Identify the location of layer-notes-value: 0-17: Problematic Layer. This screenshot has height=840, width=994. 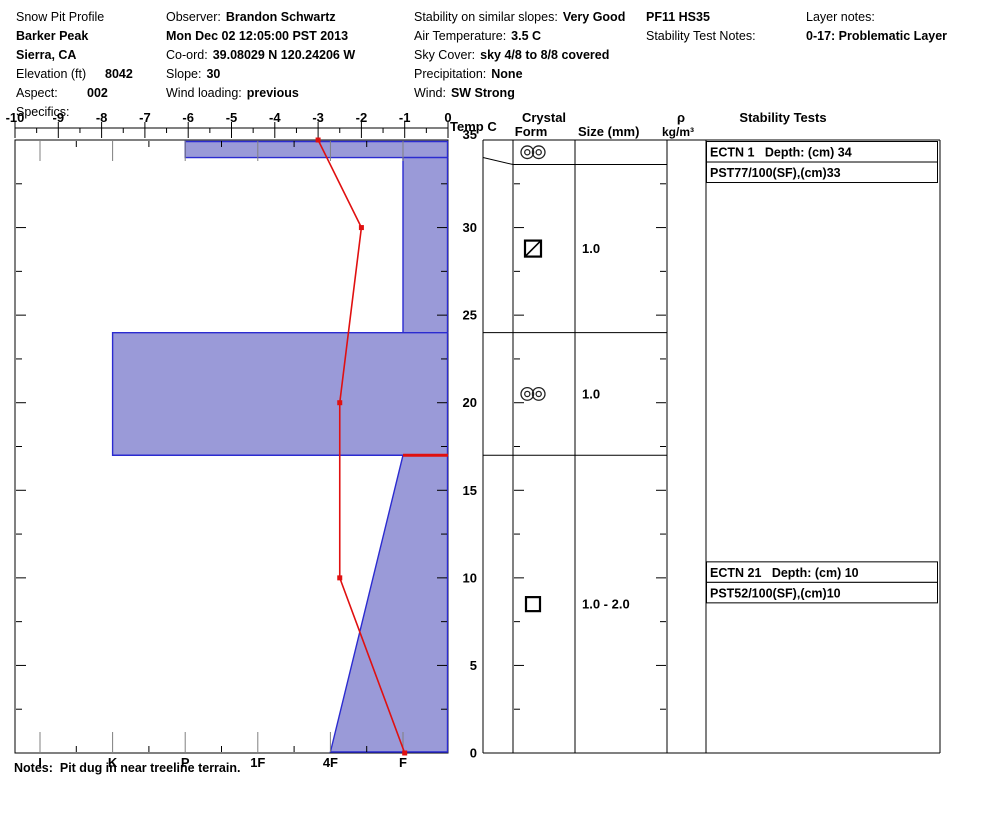
(877, 36).